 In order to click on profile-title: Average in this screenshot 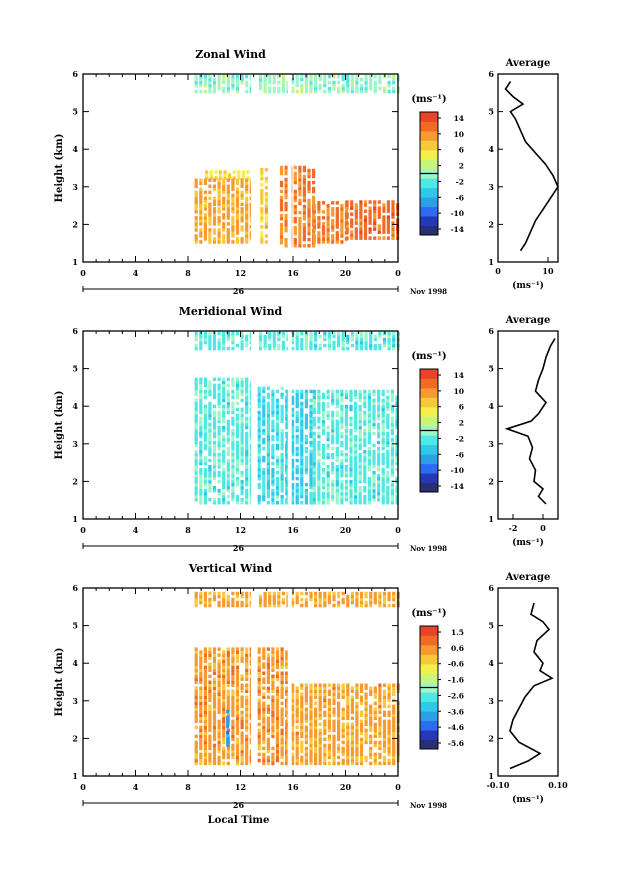, I will do `click(528, 577)`.